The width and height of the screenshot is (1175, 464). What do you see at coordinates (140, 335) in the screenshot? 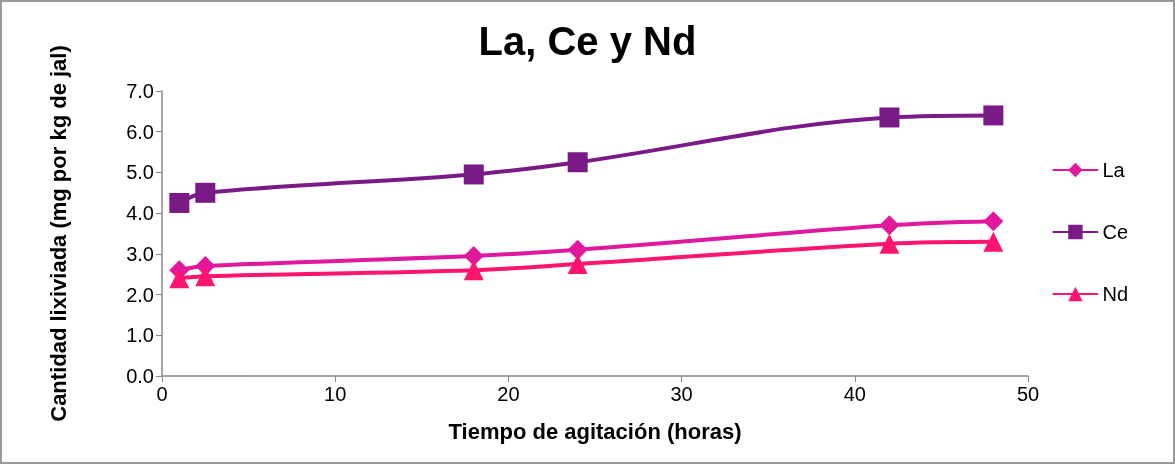
I see `y-tick-label: 1.0` at bounding box center [140, 335].